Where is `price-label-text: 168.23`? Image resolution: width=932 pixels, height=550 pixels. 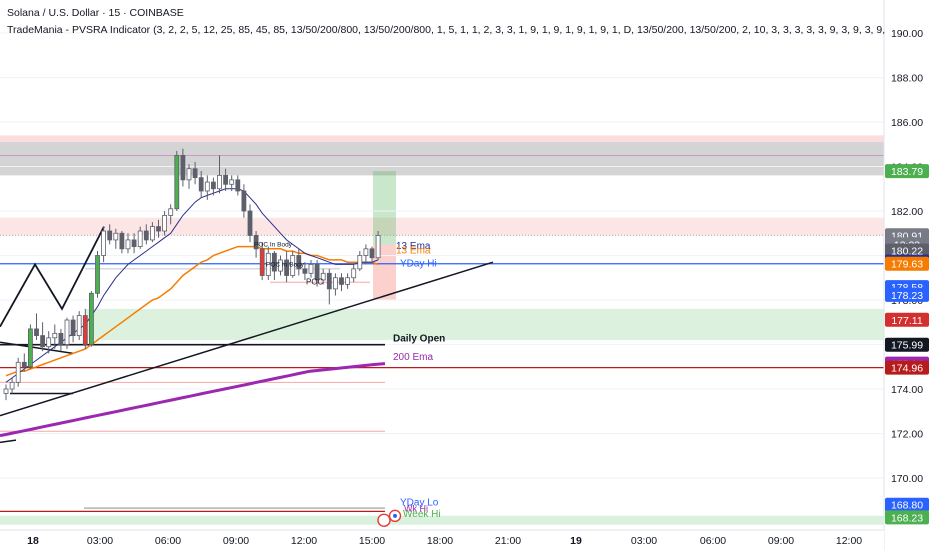 price-label-text: 168.23 is located at coordinates (907, 518).